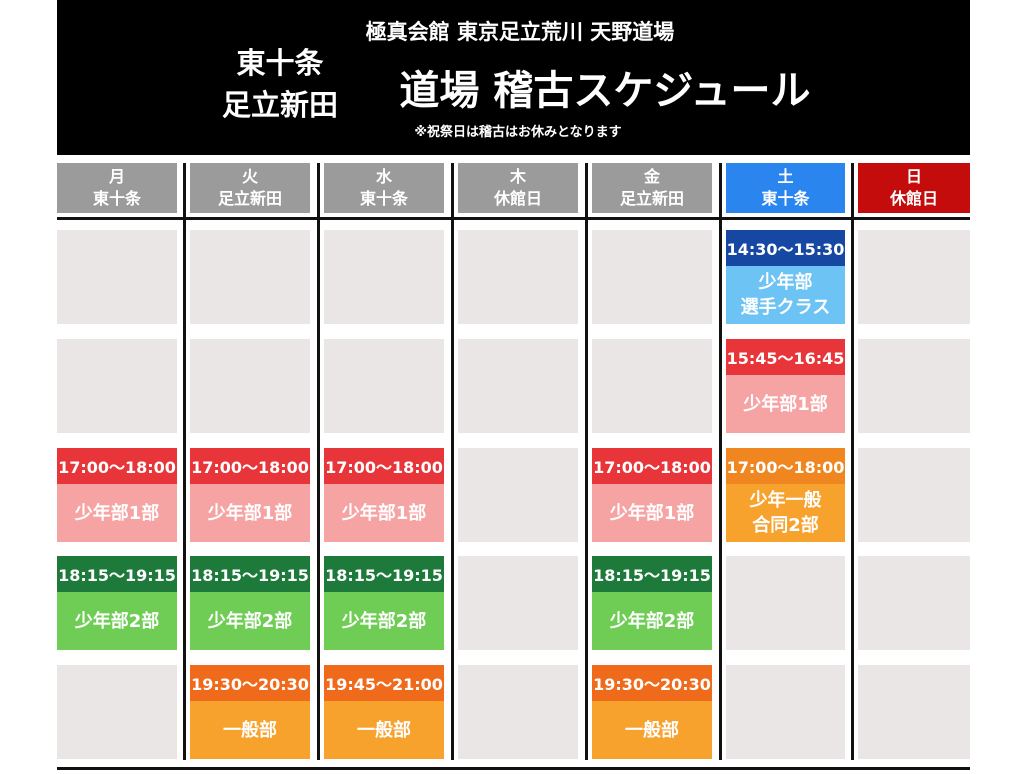  What do you see at coordinates (249, 176) in the screenshot?
I see `day-name: 火` at bounding box center [249, 176].